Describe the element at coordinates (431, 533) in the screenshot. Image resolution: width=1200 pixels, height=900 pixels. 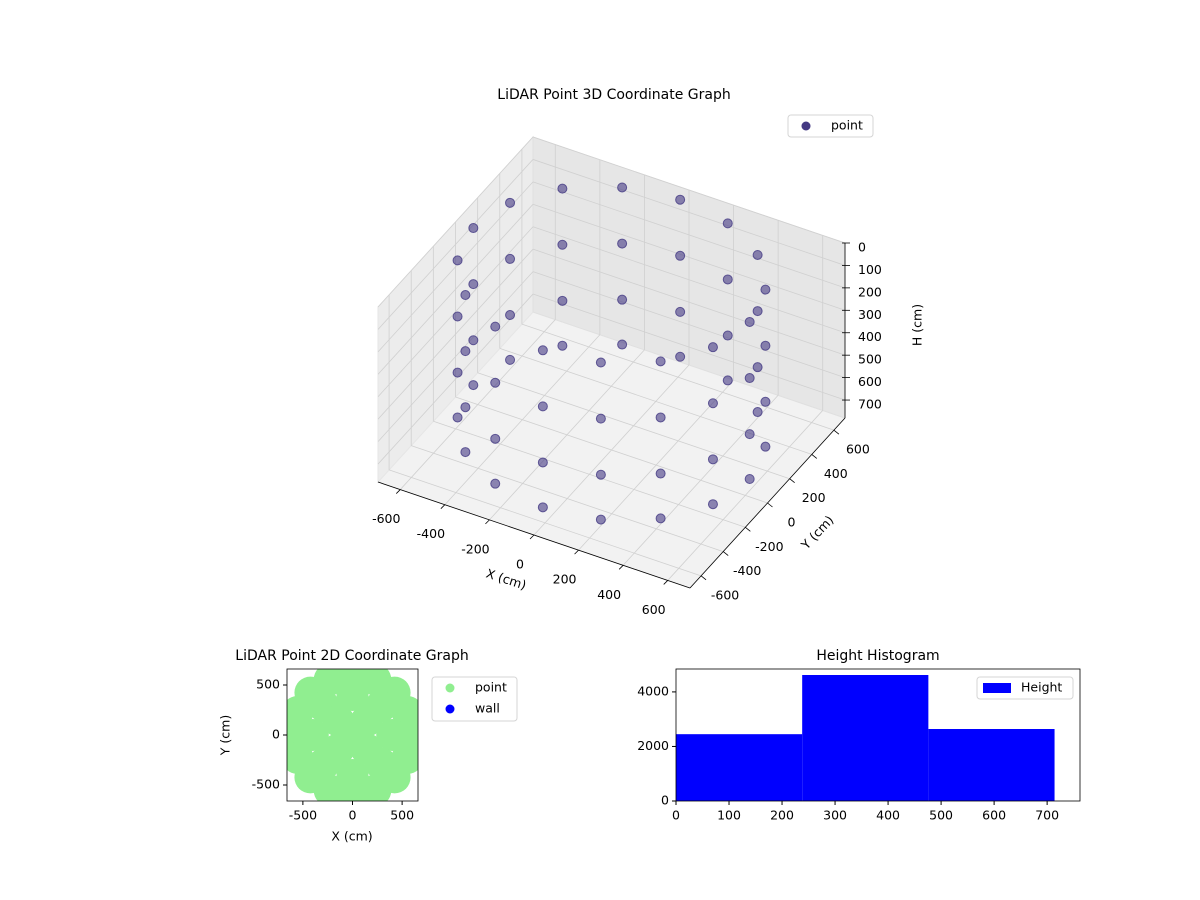
I see `x-tick-label: -400` at that location.